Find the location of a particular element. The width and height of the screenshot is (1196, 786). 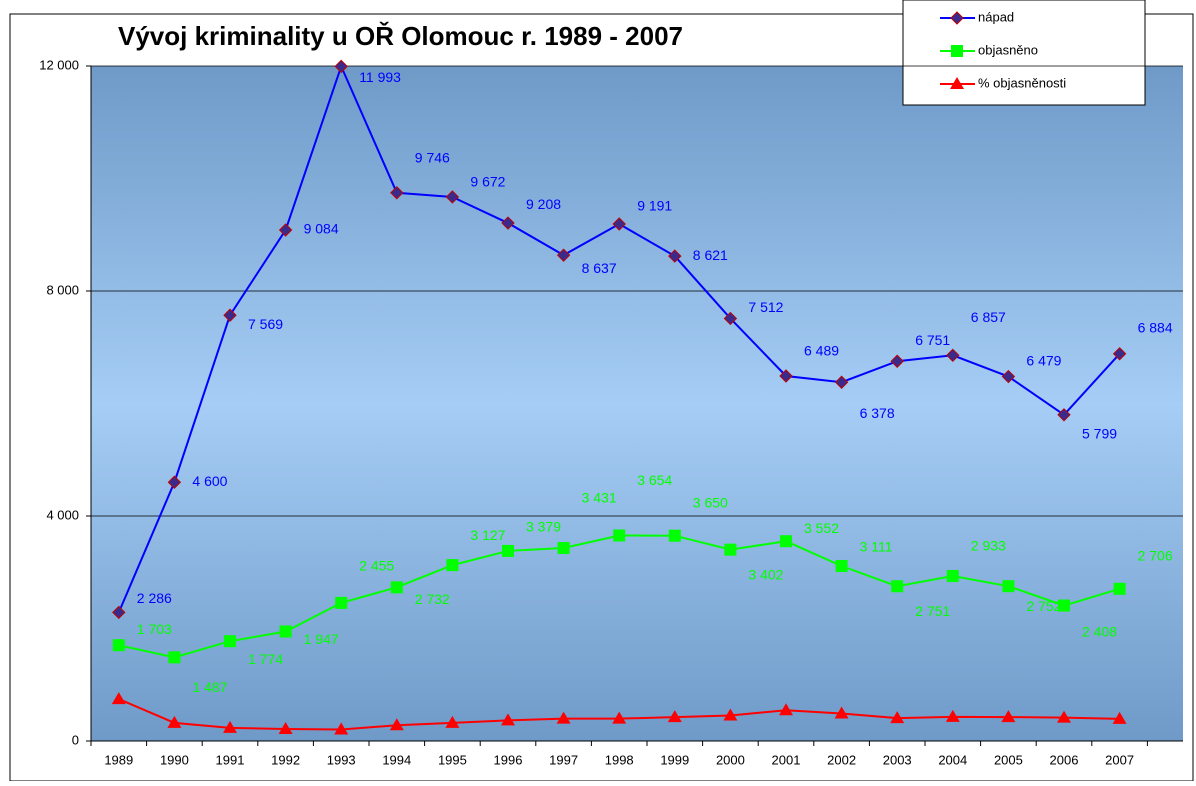

data-label: 7 512 is located at coordinates (765, 307).